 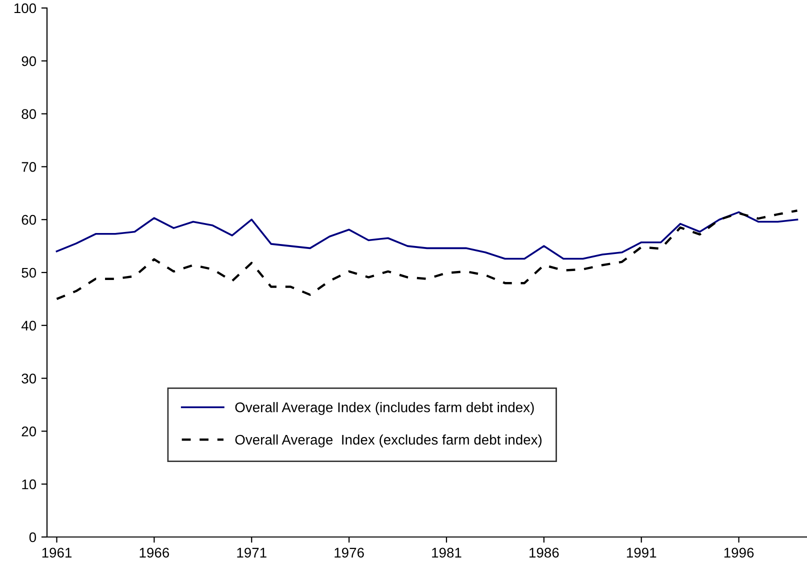 What do you see at coordinates (29, 379) in the screenshot?
I see `y-tick-label: 30` at bounding box center [29, 379].